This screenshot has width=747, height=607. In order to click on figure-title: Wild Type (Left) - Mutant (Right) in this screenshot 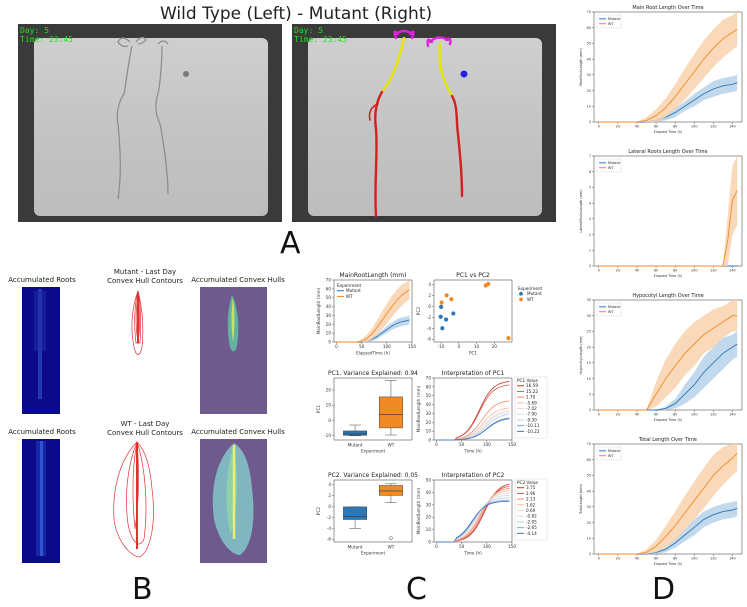, I will do `click(296, 14)`.